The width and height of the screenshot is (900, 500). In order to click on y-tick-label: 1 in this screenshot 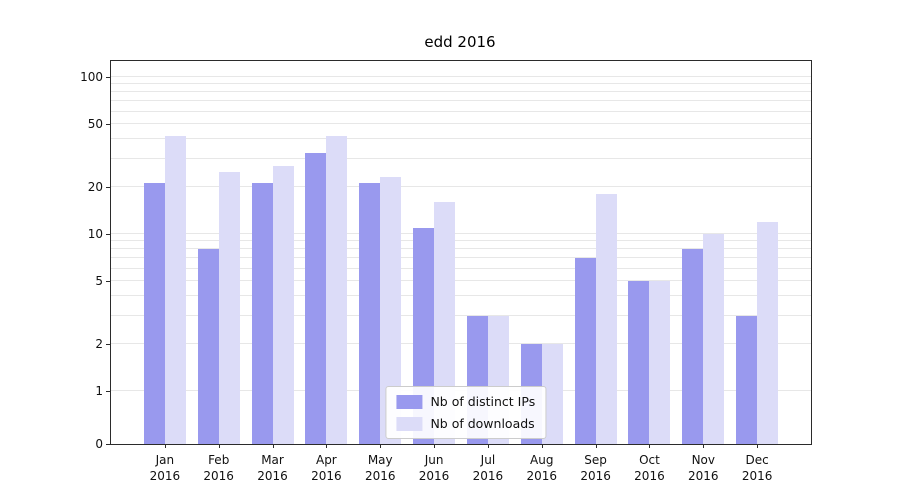, I will do `click(99, 391)`.